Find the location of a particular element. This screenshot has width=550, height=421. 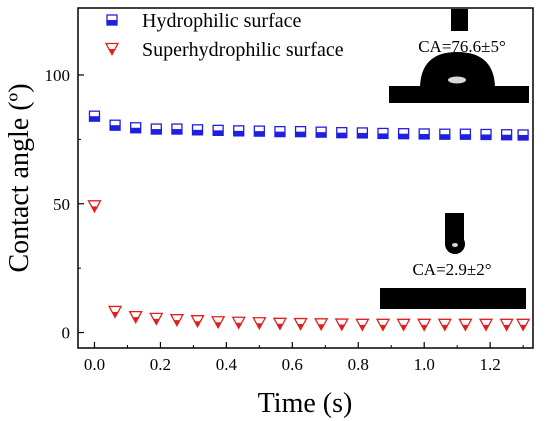

hydrophilic-droplet-image is located at coordinates (459, 56).